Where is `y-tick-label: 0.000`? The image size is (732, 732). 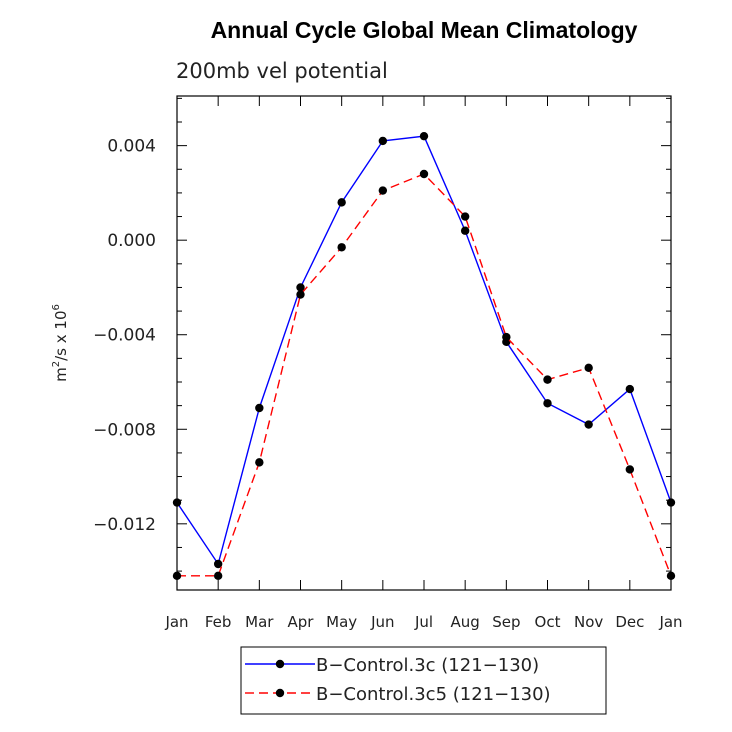
y-tick-label: 0.000 is located at coordinates (131, 241).